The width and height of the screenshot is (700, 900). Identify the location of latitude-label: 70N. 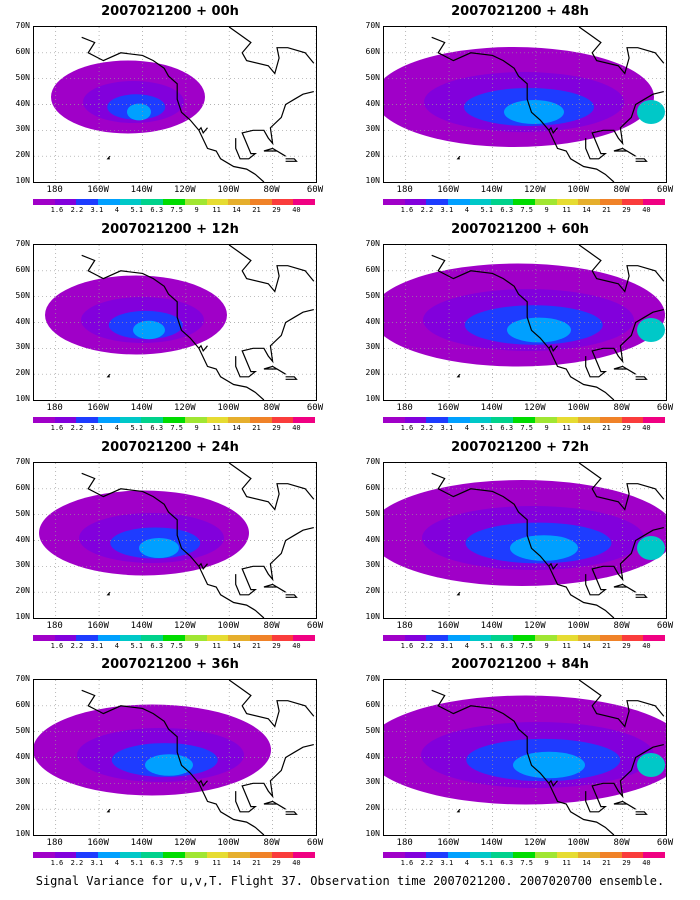
(372, 25).